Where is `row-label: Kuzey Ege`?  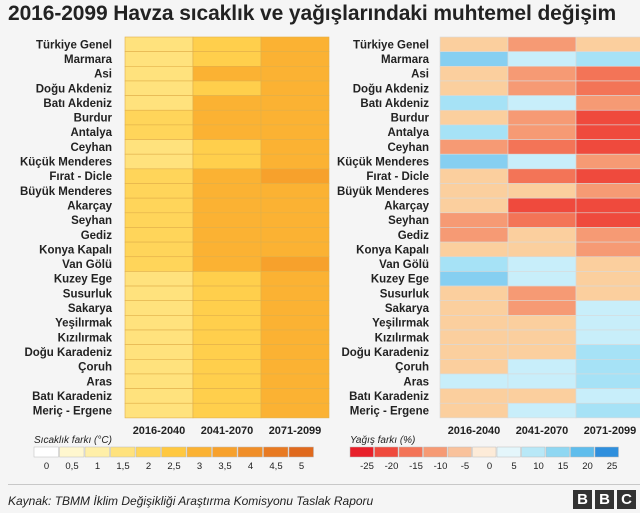
row-label: Kuzey Ege is located at coordinates (83, 280).